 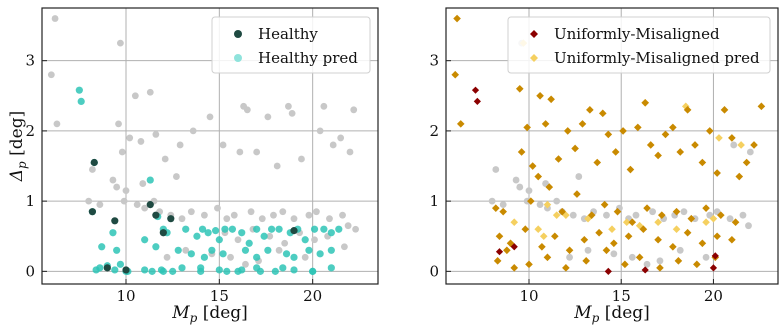 I want to click on x-tick-label: 20, so click(x=713, y=296).